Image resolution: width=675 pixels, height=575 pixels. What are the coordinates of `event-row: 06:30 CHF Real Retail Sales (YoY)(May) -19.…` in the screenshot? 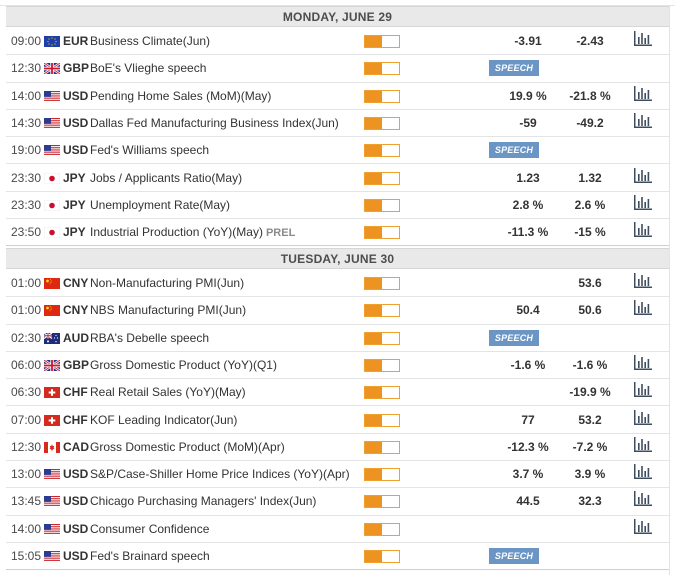 It's located at (337, 393).